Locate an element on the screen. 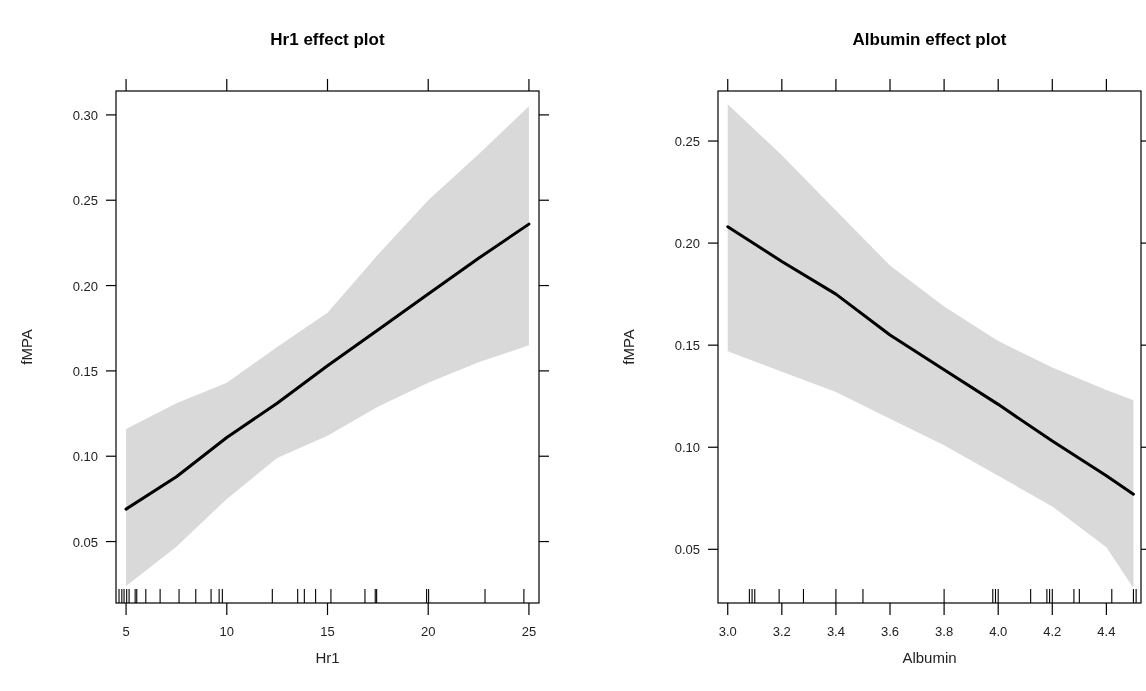 Image resolution: width=1146 pixels, height=691 pixels. x-tick-label: 3.0 is located at coordinates (727, 631).